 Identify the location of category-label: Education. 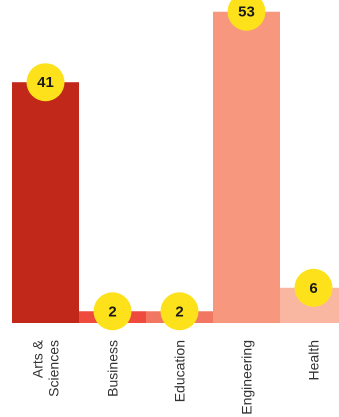
(180, 371).